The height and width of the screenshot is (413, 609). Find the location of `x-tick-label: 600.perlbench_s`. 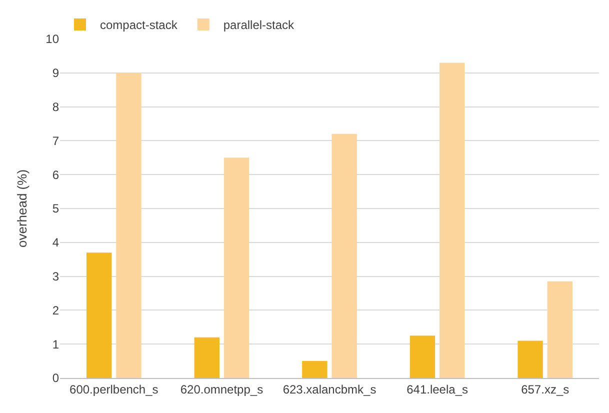

x-tick-label: 600.perlbench_s is located at coordinates (114, 389).